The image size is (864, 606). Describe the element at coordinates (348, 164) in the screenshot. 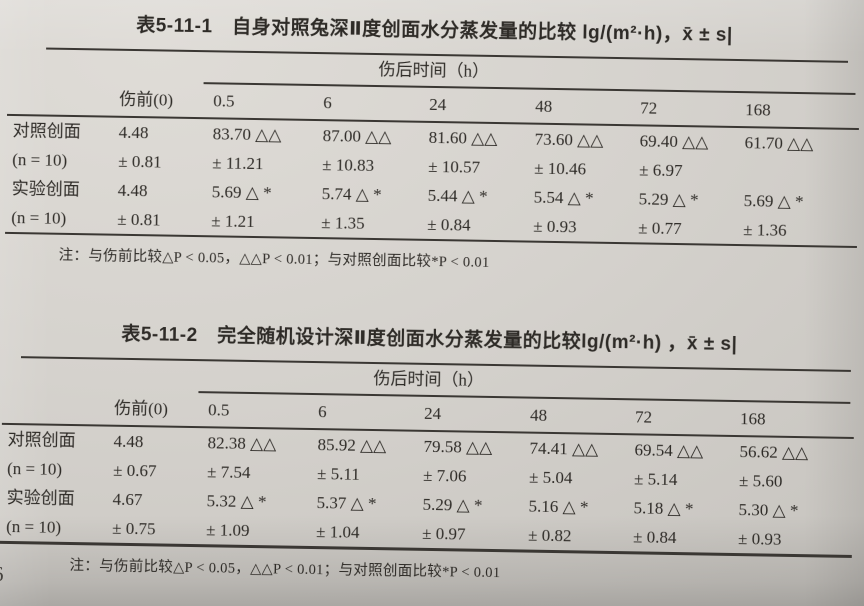

I see `table-cell: ± 10.83` at that location.